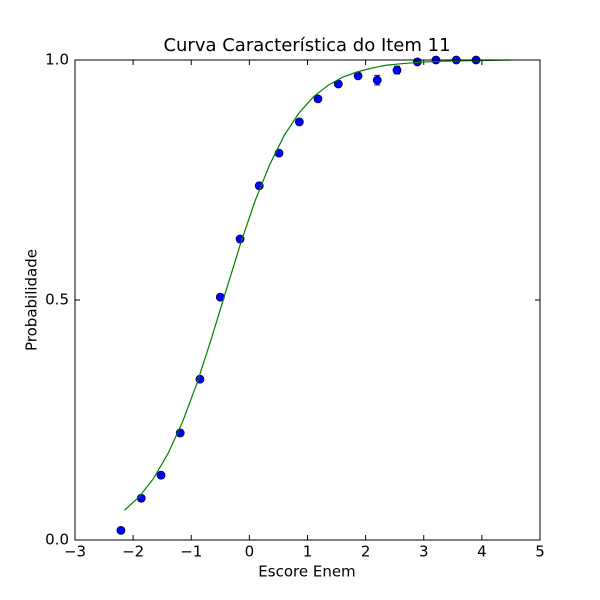  Describe the element at coordinates (306, 572) in the screenshot. I see `x-axis-label: Escore Enem` at that location.